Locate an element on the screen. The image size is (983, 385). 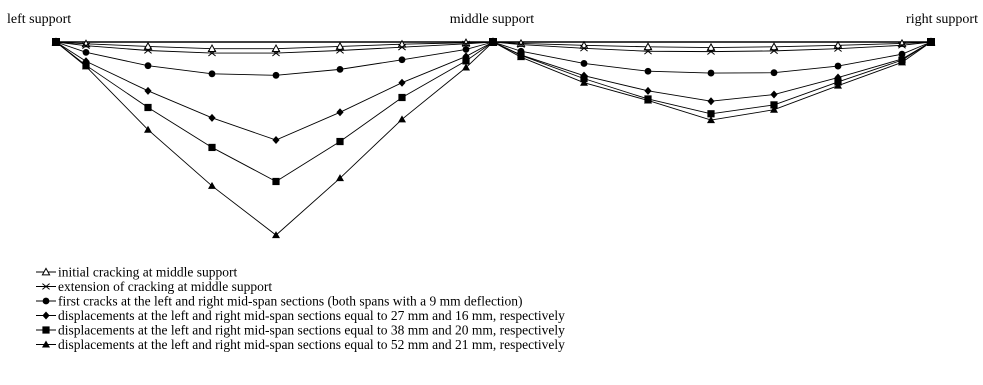
legend-item-1: initial cracking at middle support is located at coordinates (136, 272).